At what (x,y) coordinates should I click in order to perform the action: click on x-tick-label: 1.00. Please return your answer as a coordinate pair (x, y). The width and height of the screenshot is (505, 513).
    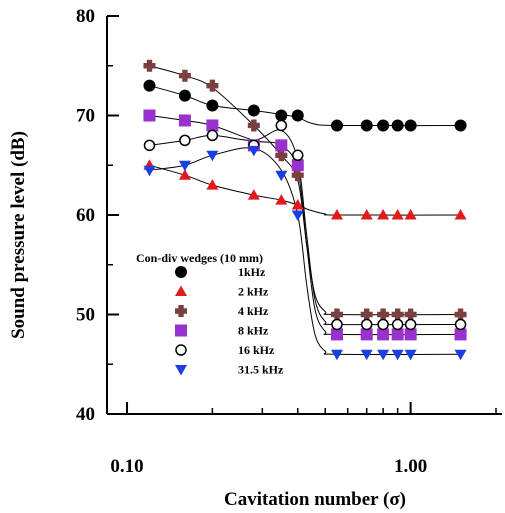
    Looking at the image, I should click on (410, 466).